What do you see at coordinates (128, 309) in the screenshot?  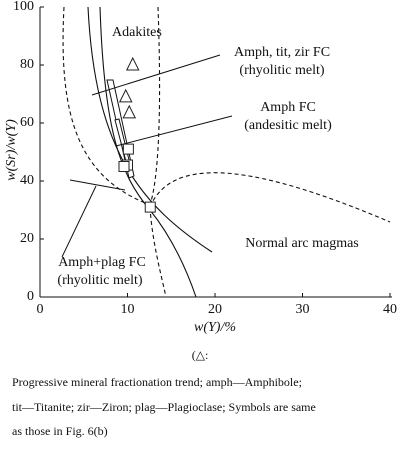 I see `x-tick-label: 10` at bounding box center [128, 309].